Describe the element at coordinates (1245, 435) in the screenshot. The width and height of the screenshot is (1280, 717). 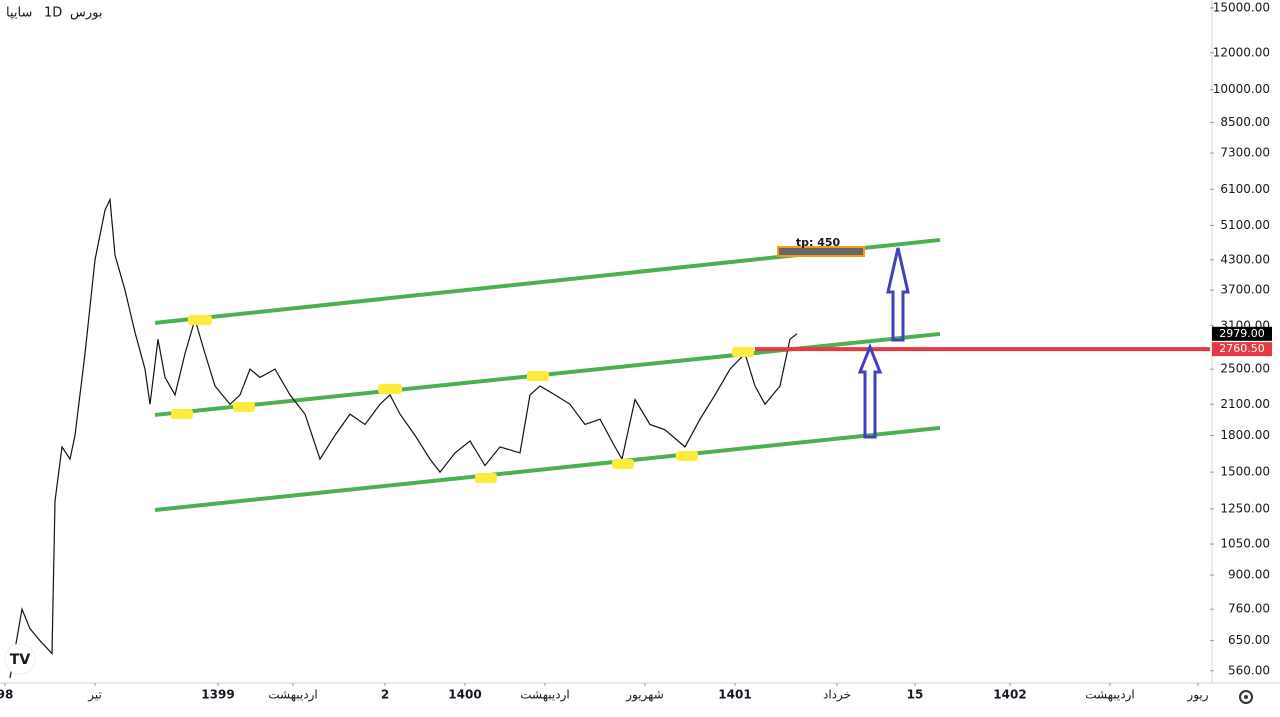
I see `y-tick-label: 1800.00` at that location.